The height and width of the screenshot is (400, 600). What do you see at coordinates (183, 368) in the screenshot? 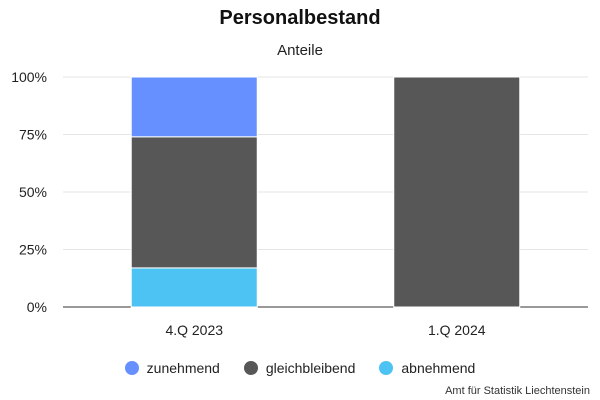
I see `legend-label: zunehmend` at bounding box center [183, 368].